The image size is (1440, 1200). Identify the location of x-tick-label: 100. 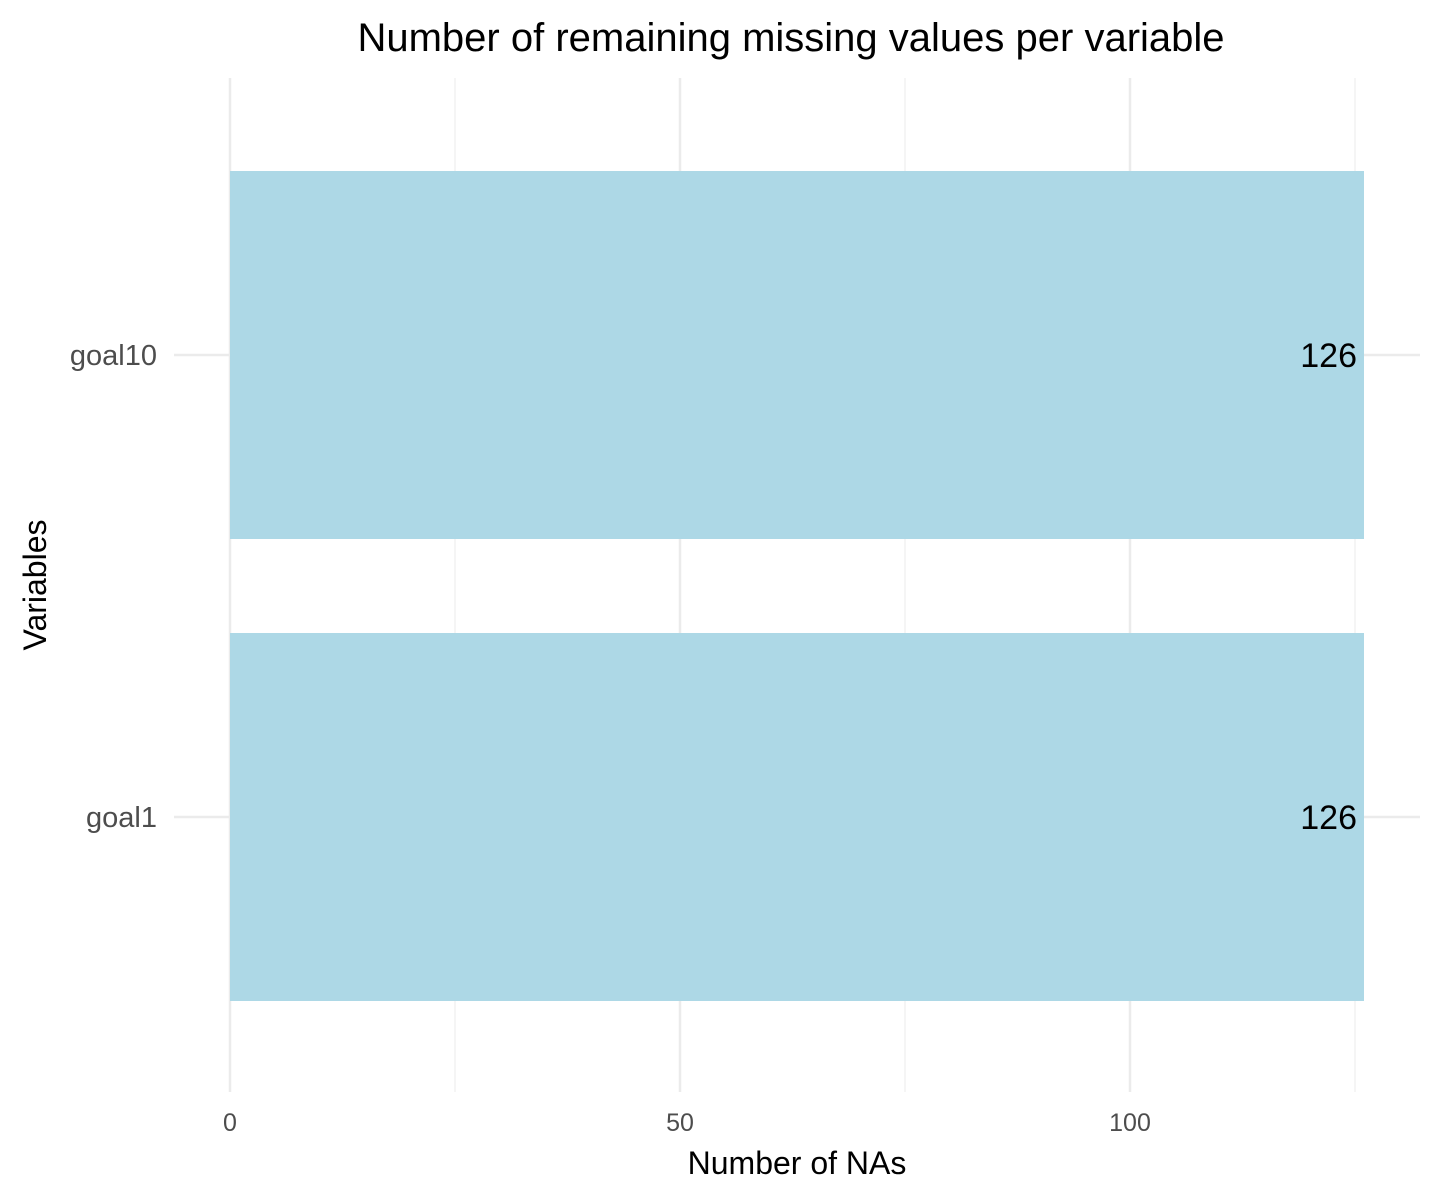
(1130, 1123).